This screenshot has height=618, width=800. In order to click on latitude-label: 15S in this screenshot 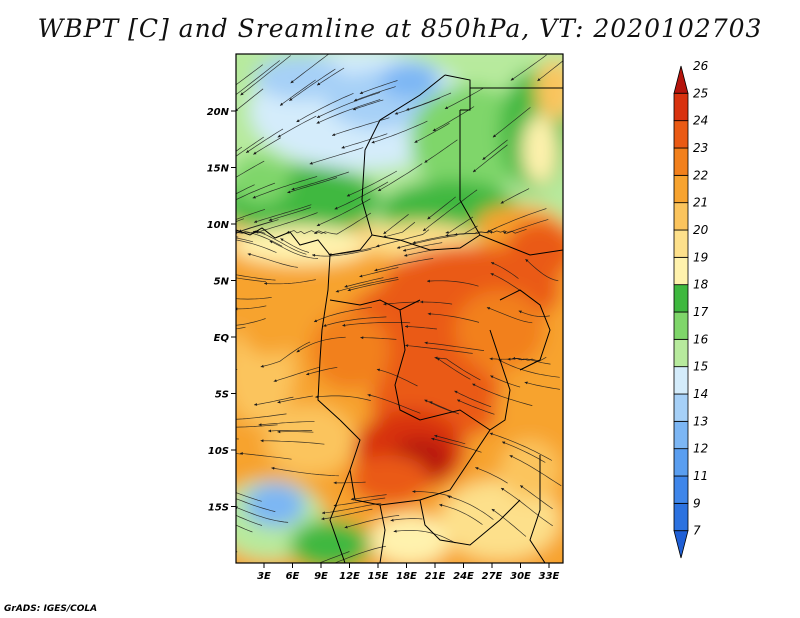, I will do `click(218, 508)`.